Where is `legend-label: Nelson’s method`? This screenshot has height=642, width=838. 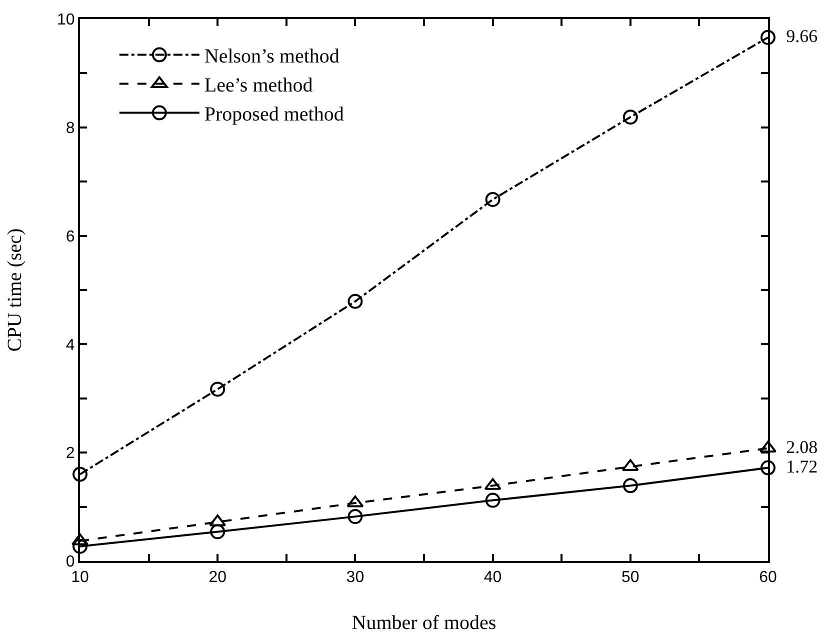
legend-label: Nelson’s method is located at coordinates (272, 57).